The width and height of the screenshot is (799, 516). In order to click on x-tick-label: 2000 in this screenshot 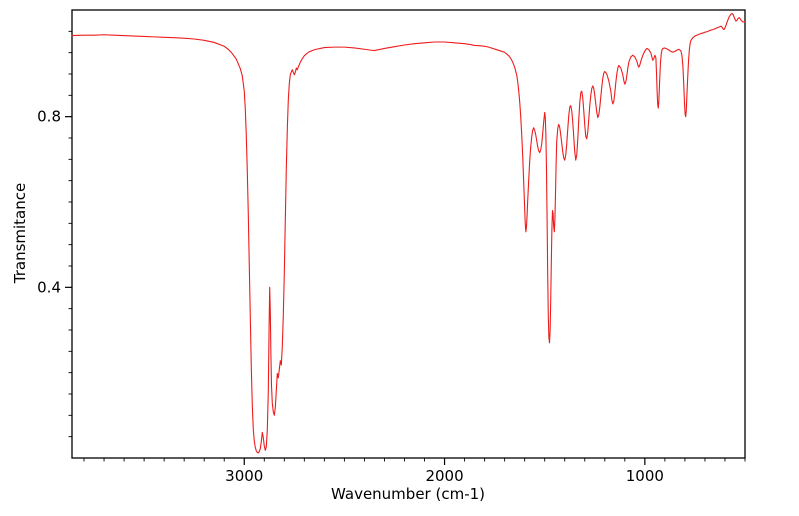, I will do `click(444, 476)`.